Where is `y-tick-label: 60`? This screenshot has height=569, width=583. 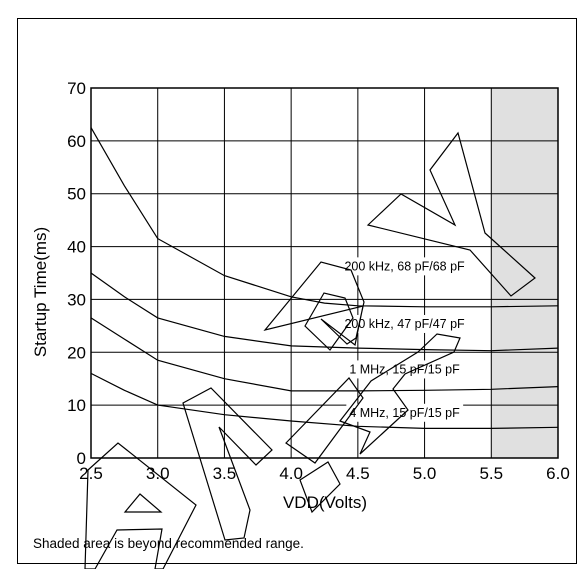 y-tick-label: 60 is located at coordinates (76, 141).